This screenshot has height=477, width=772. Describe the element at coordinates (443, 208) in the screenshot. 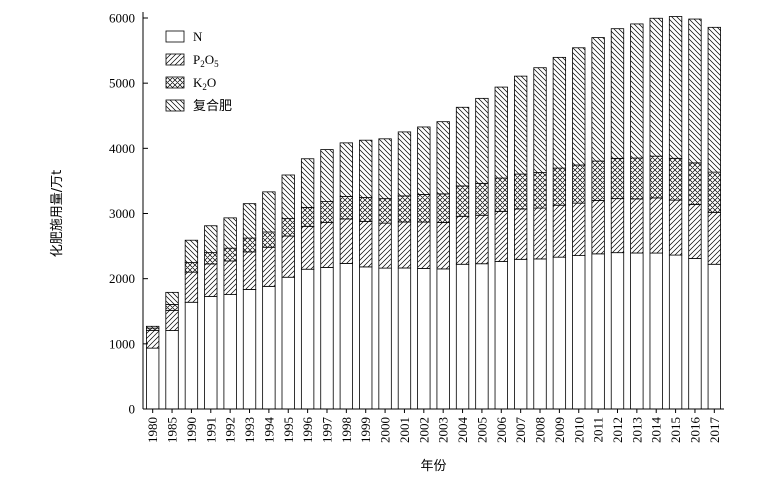

I see `bar-k2o-2003` at that location.